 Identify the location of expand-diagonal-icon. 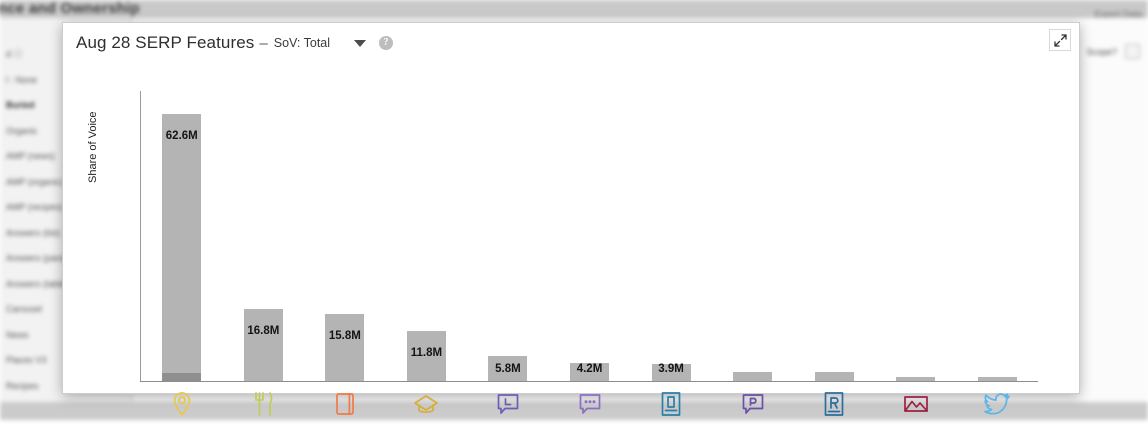
(1060, 40).